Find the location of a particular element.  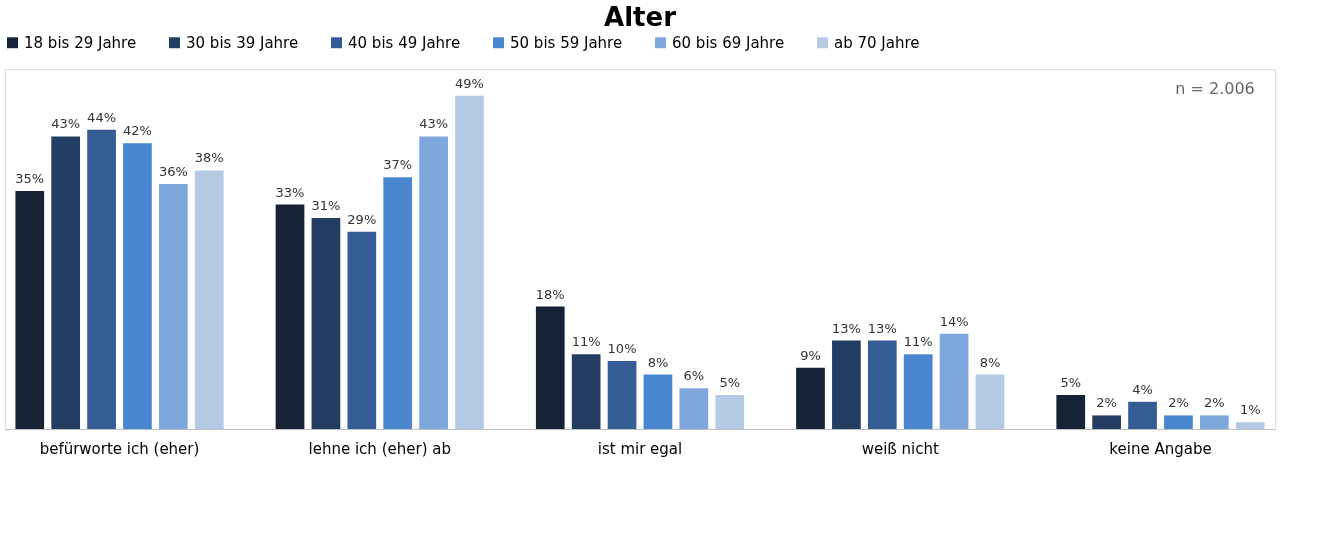

legend-label: 40 bis 49 Jahre is located at coordinates (404, 42).